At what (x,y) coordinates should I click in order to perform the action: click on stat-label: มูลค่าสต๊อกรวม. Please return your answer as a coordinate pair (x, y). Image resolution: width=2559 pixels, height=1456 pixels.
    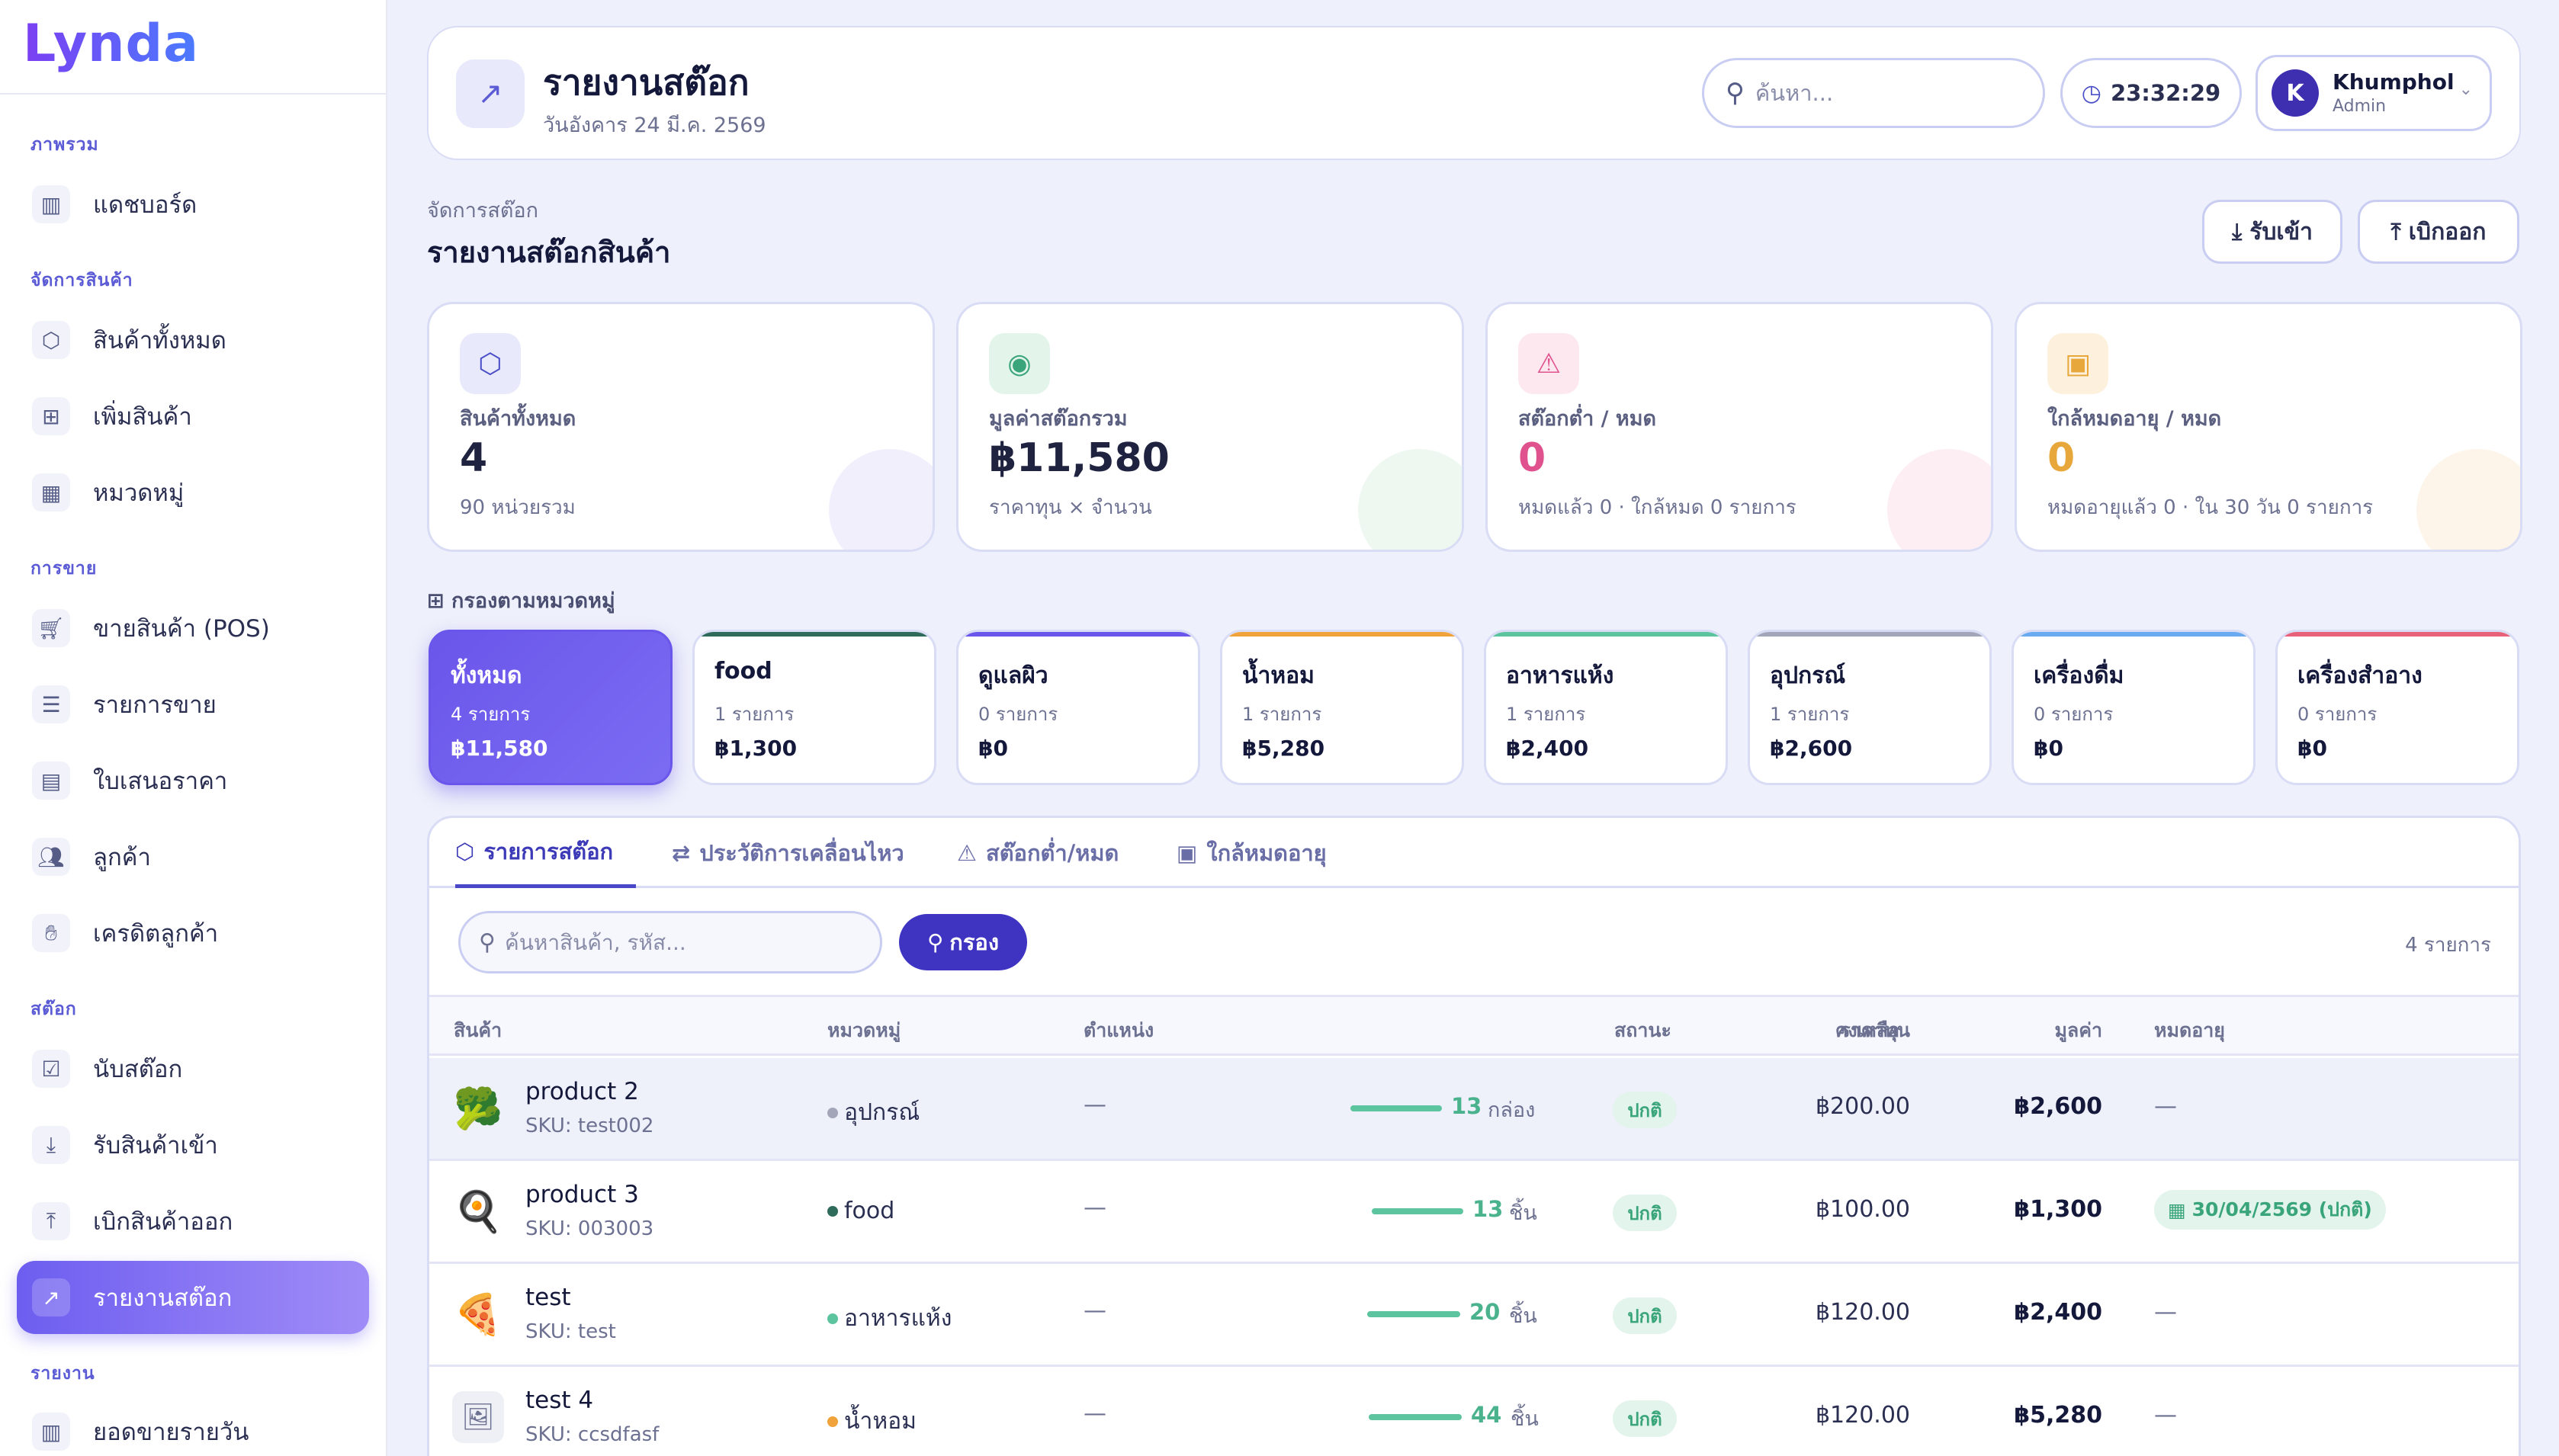
    Looking at the image, I should click on (1059, 419).